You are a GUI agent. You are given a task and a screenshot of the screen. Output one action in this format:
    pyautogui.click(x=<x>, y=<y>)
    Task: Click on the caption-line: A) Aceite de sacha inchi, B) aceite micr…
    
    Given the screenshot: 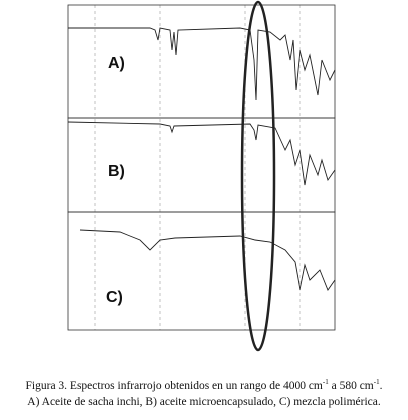 What is the action you would take?
    pyautogui.click(x=204, y=402)
    